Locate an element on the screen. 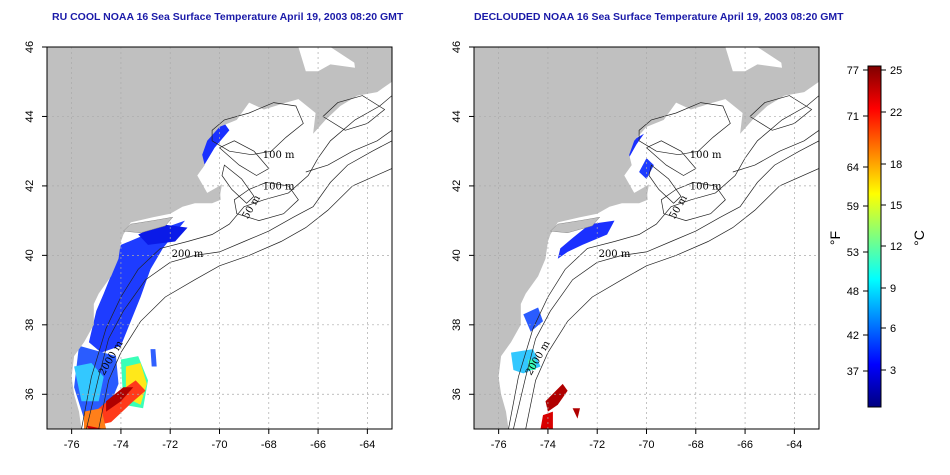 The height and width of the screenshot is (475, 950). fahrenheit-label: °F is located at coordinates (835, 238).